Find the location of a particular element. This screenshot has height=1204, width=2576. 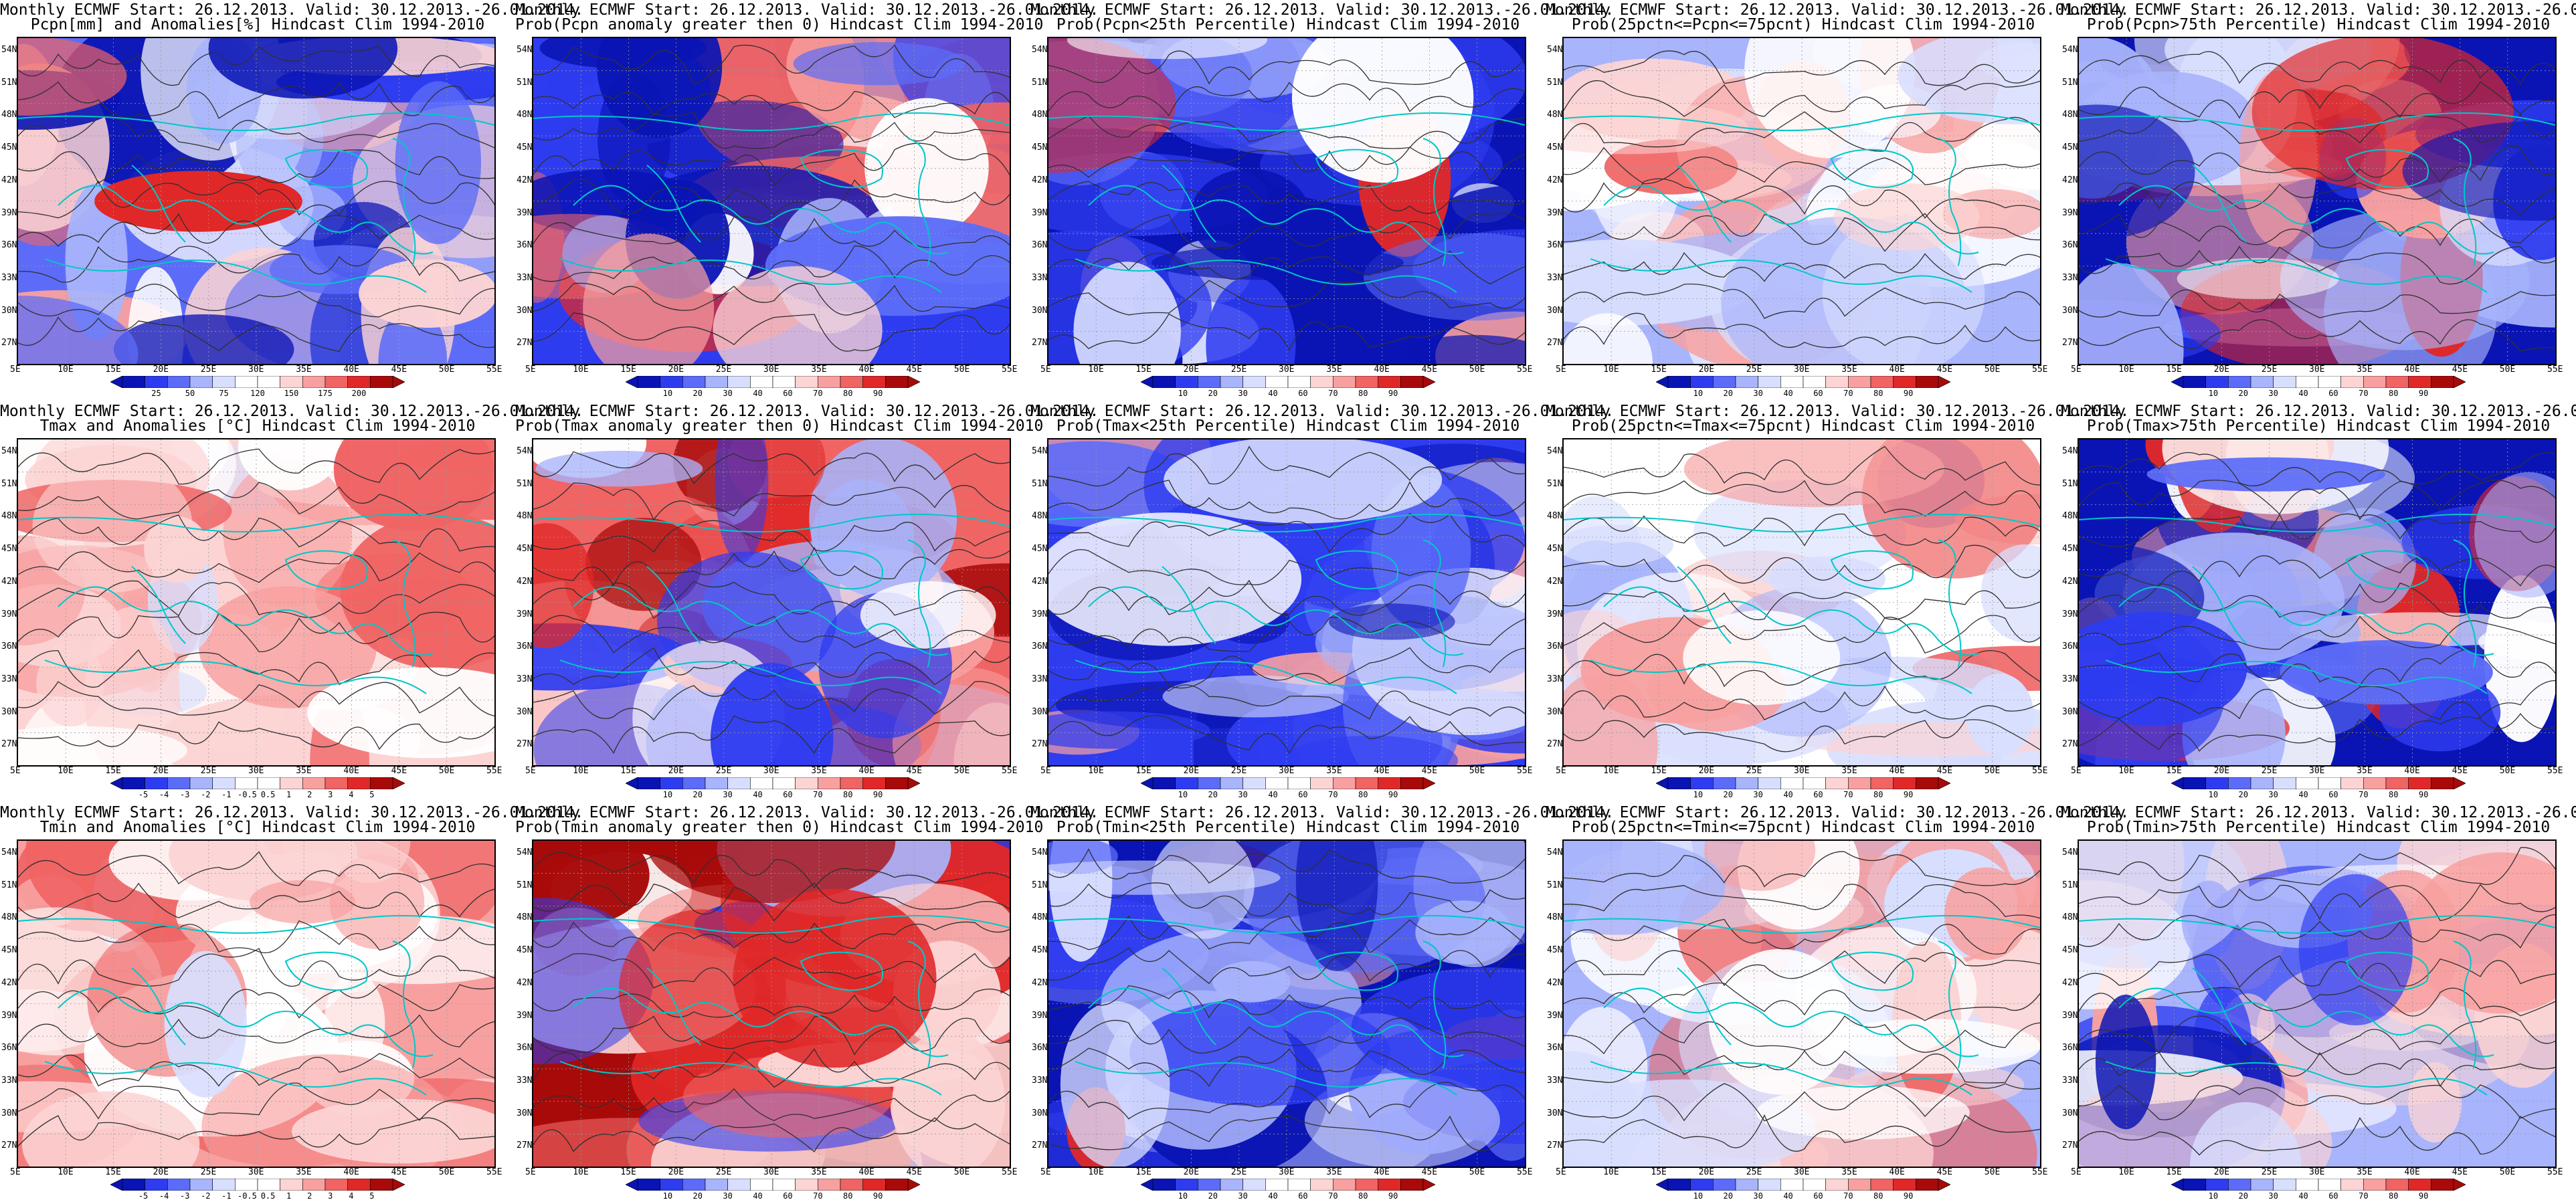

latitude-label: 48N is located at coordinates (1555, 516).